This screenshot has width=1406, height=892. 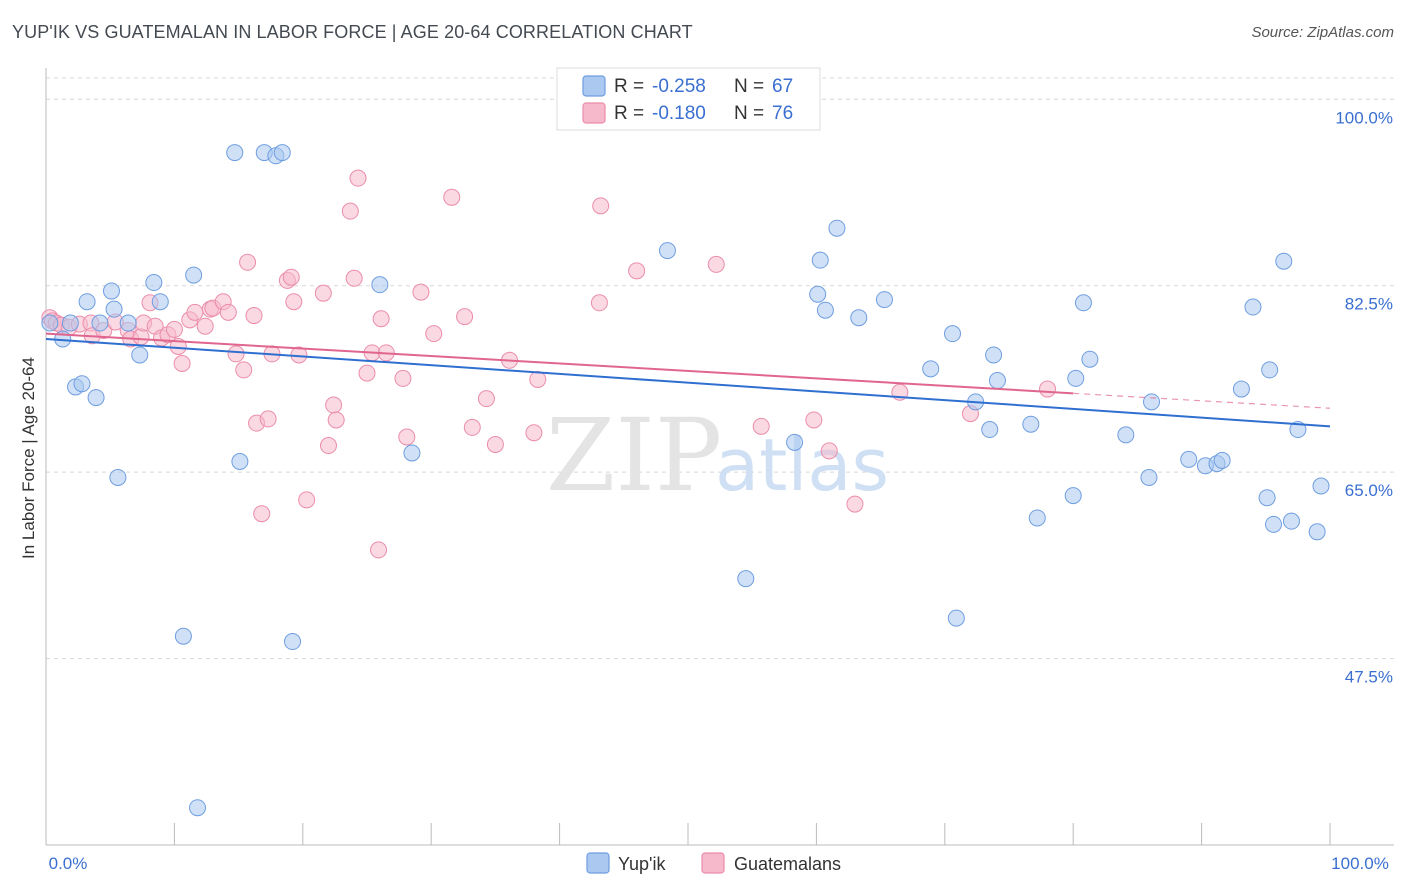 I want to click on legend-r-value-pink: -0.180, so click(x=679, y=113).